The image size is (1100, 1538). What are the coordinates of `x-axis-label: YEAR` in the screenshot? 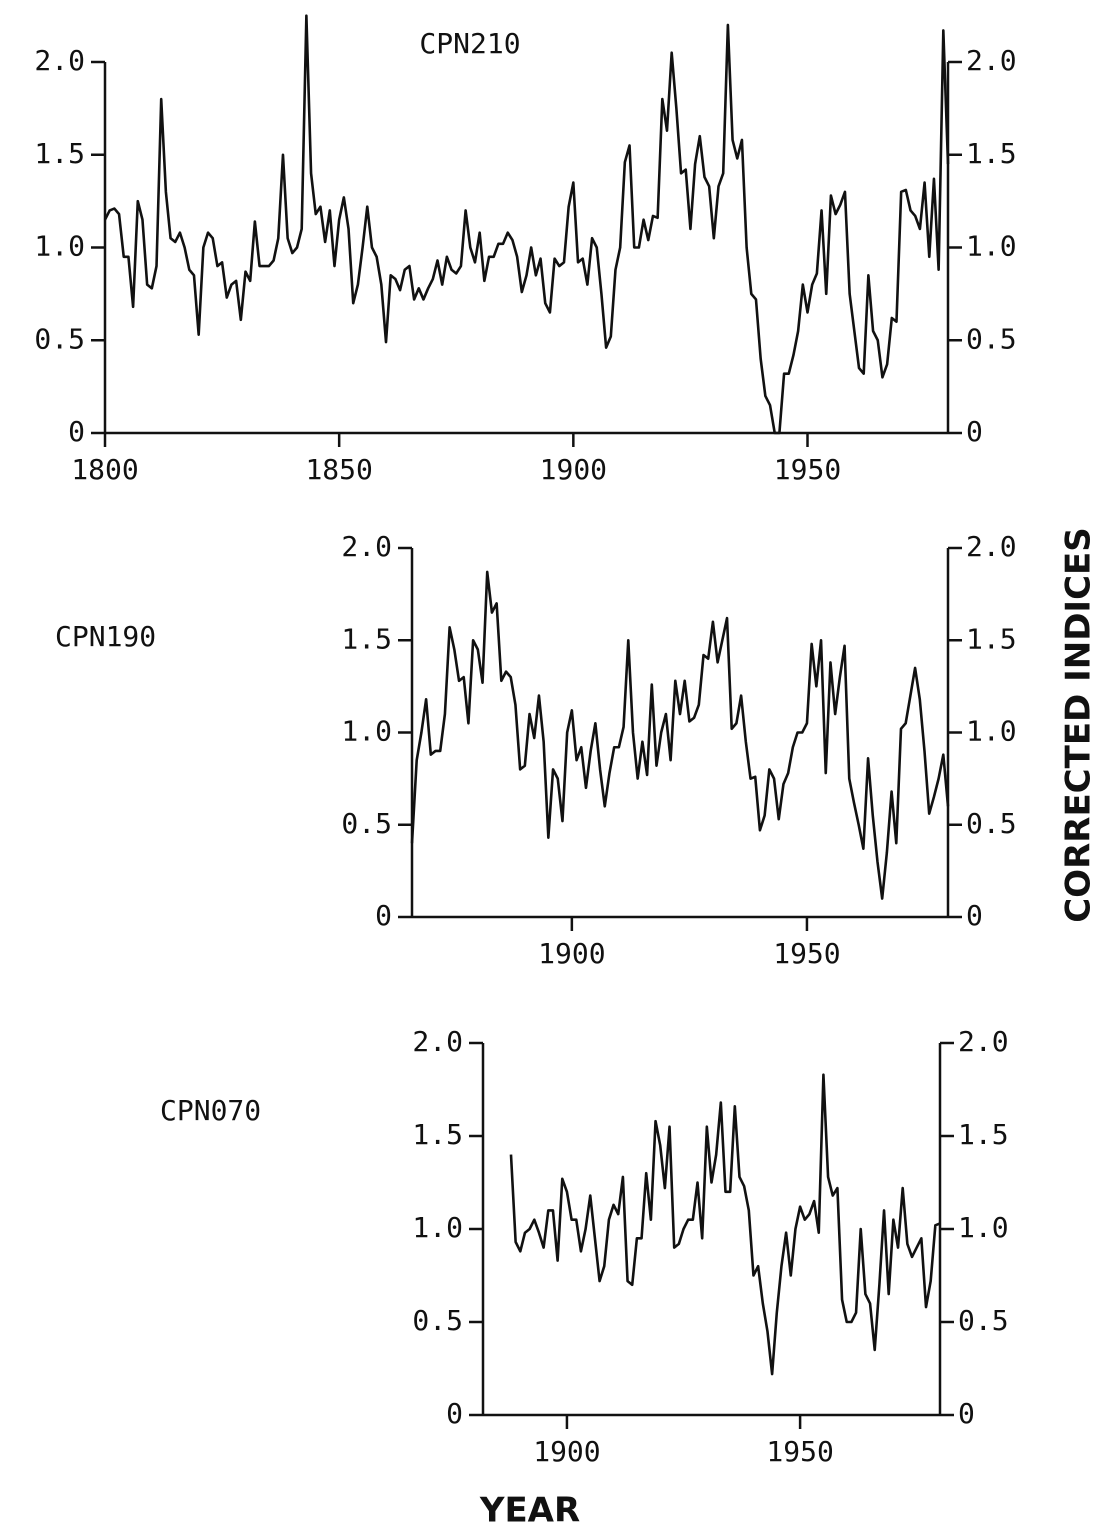 It's located at (529, 1511).